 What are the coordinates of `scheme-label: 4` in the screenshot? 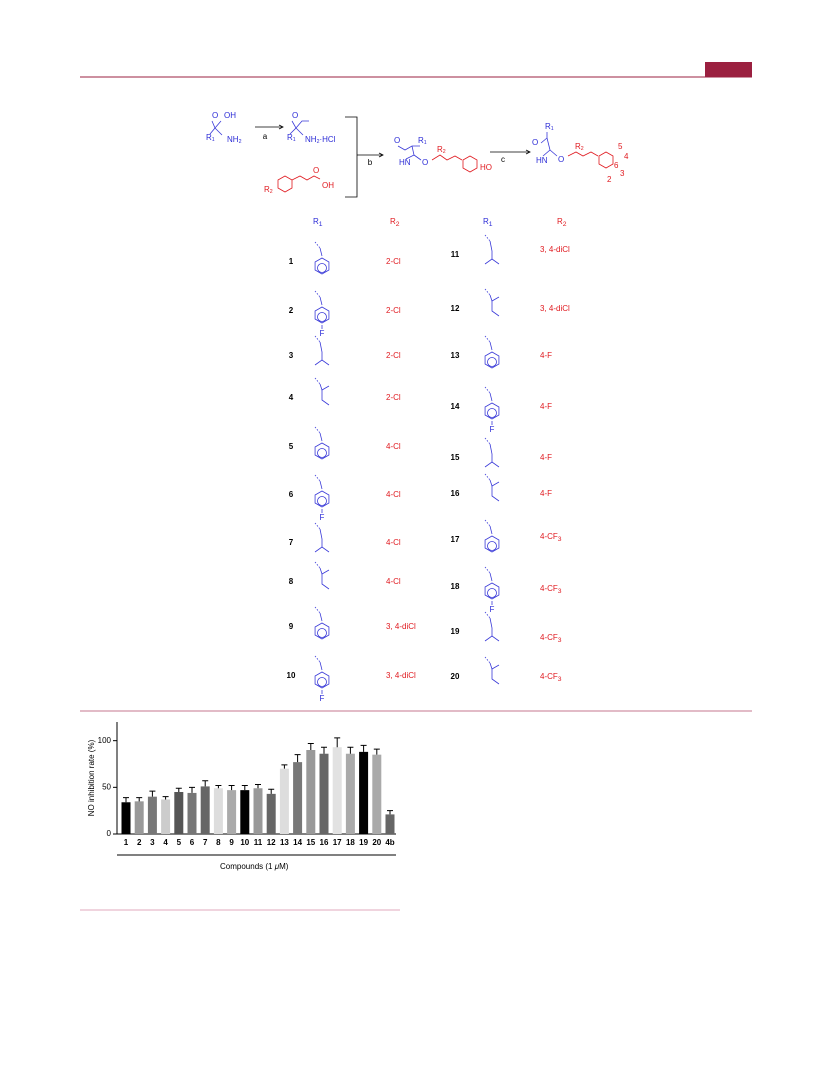 It's located at (626, 156).